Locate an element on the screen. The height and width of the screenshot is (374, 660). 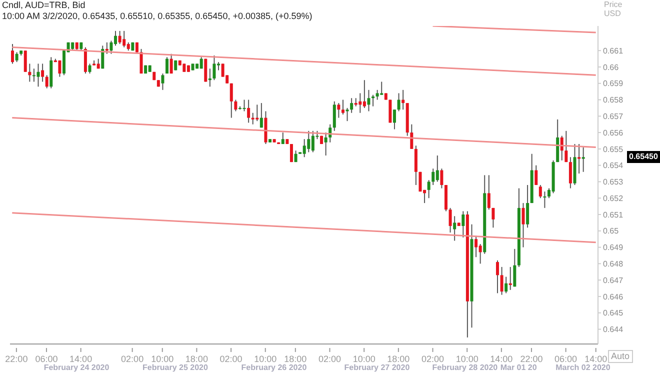
text: February 25 2020 is located at coordinates (175, 367).